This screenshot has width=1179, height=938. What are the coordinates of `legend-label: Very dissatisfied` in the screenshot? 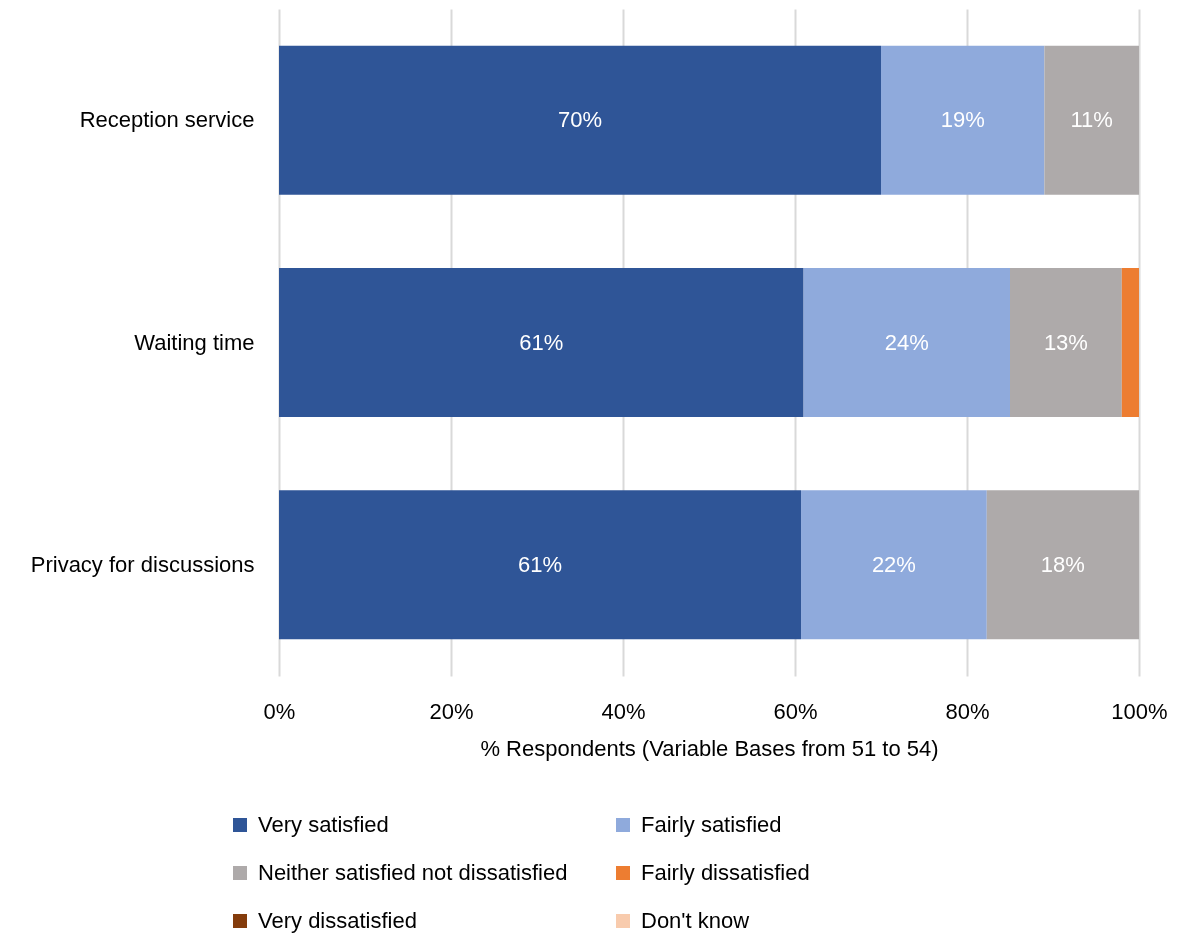 It's located at (337, 920).